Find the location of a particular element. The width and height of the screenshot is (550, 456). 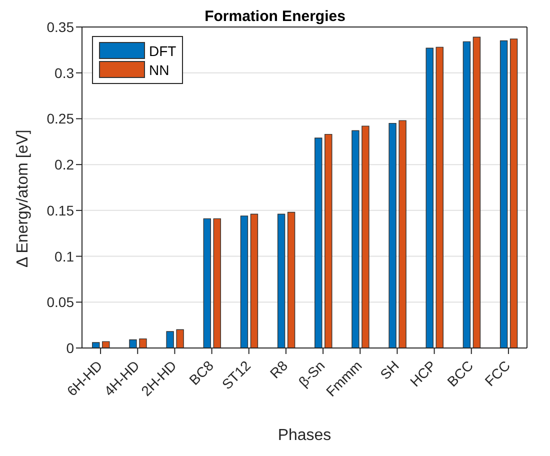

y-axis-title: Δ Energy/atom [eV] is located at coordinates (23, 199).